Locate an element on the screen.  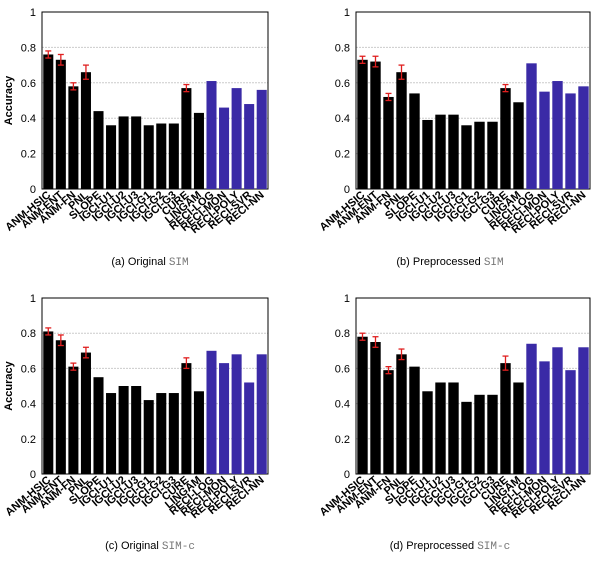
caption-dataset: SIM is located at coordinates (494, 263).